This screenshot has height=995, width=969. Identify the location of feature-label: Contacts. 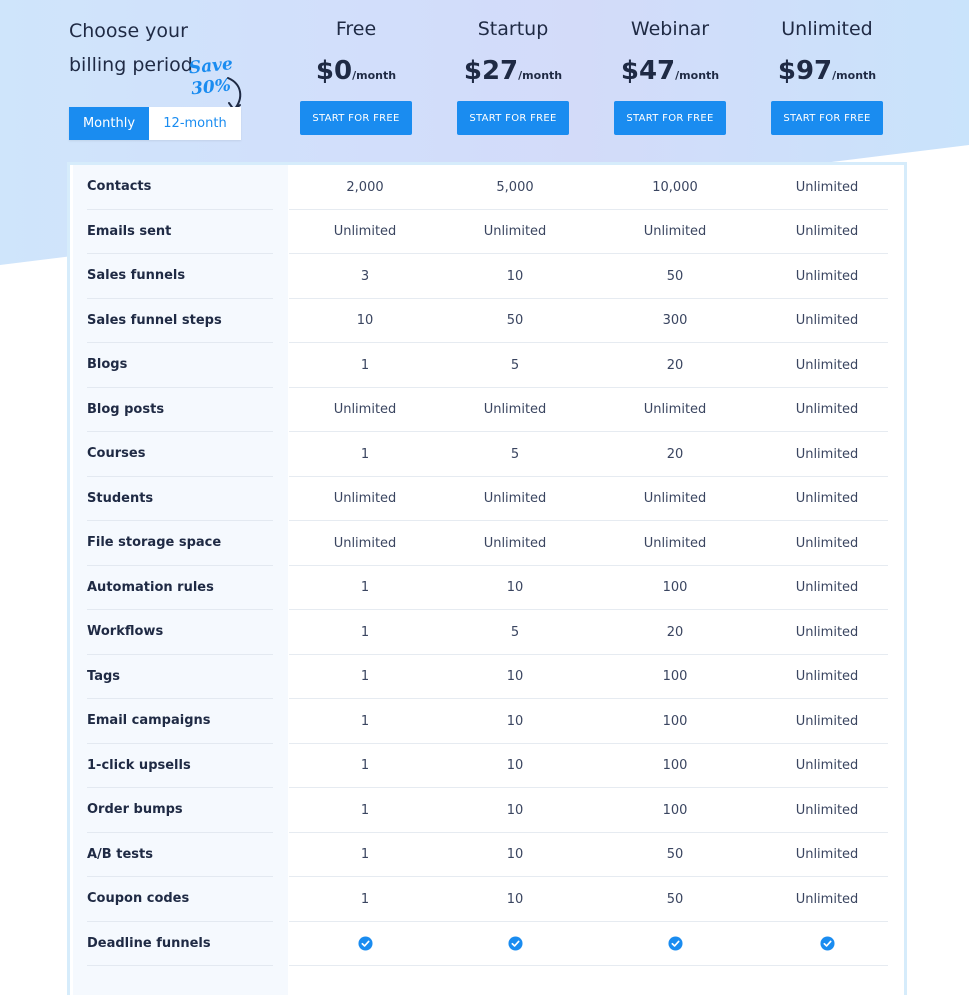
(180, 187).